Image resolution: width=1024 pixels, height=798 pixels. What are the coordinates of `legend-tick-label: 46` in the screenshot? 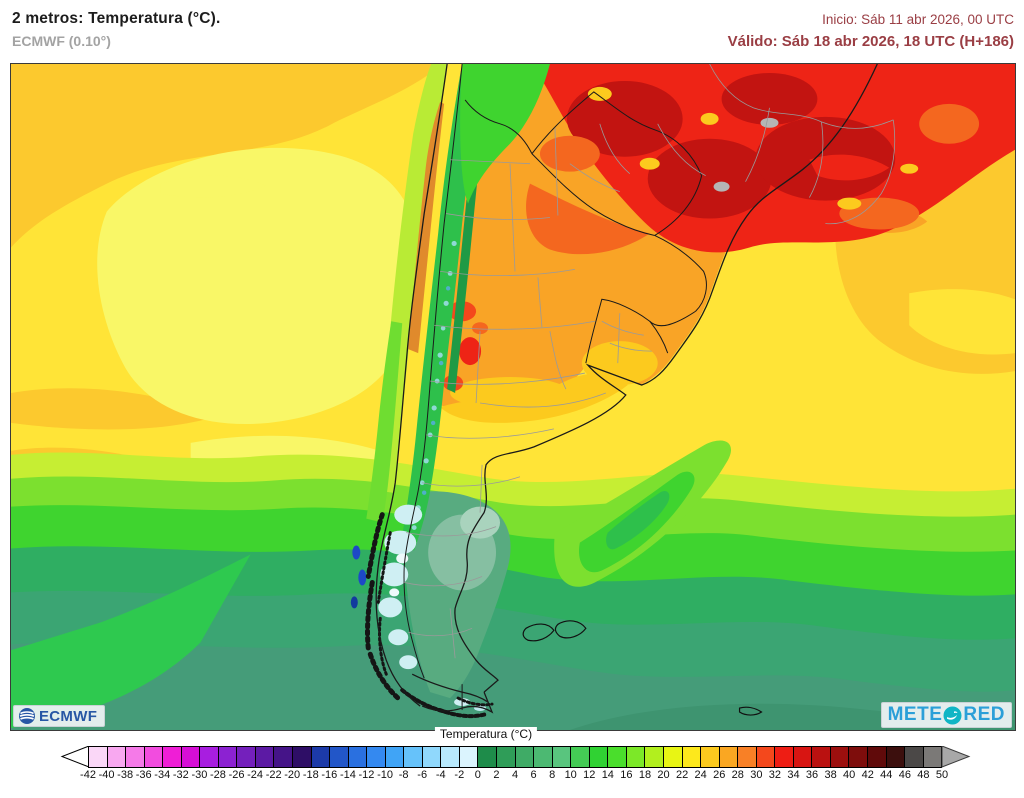 It's located at (904, 775).